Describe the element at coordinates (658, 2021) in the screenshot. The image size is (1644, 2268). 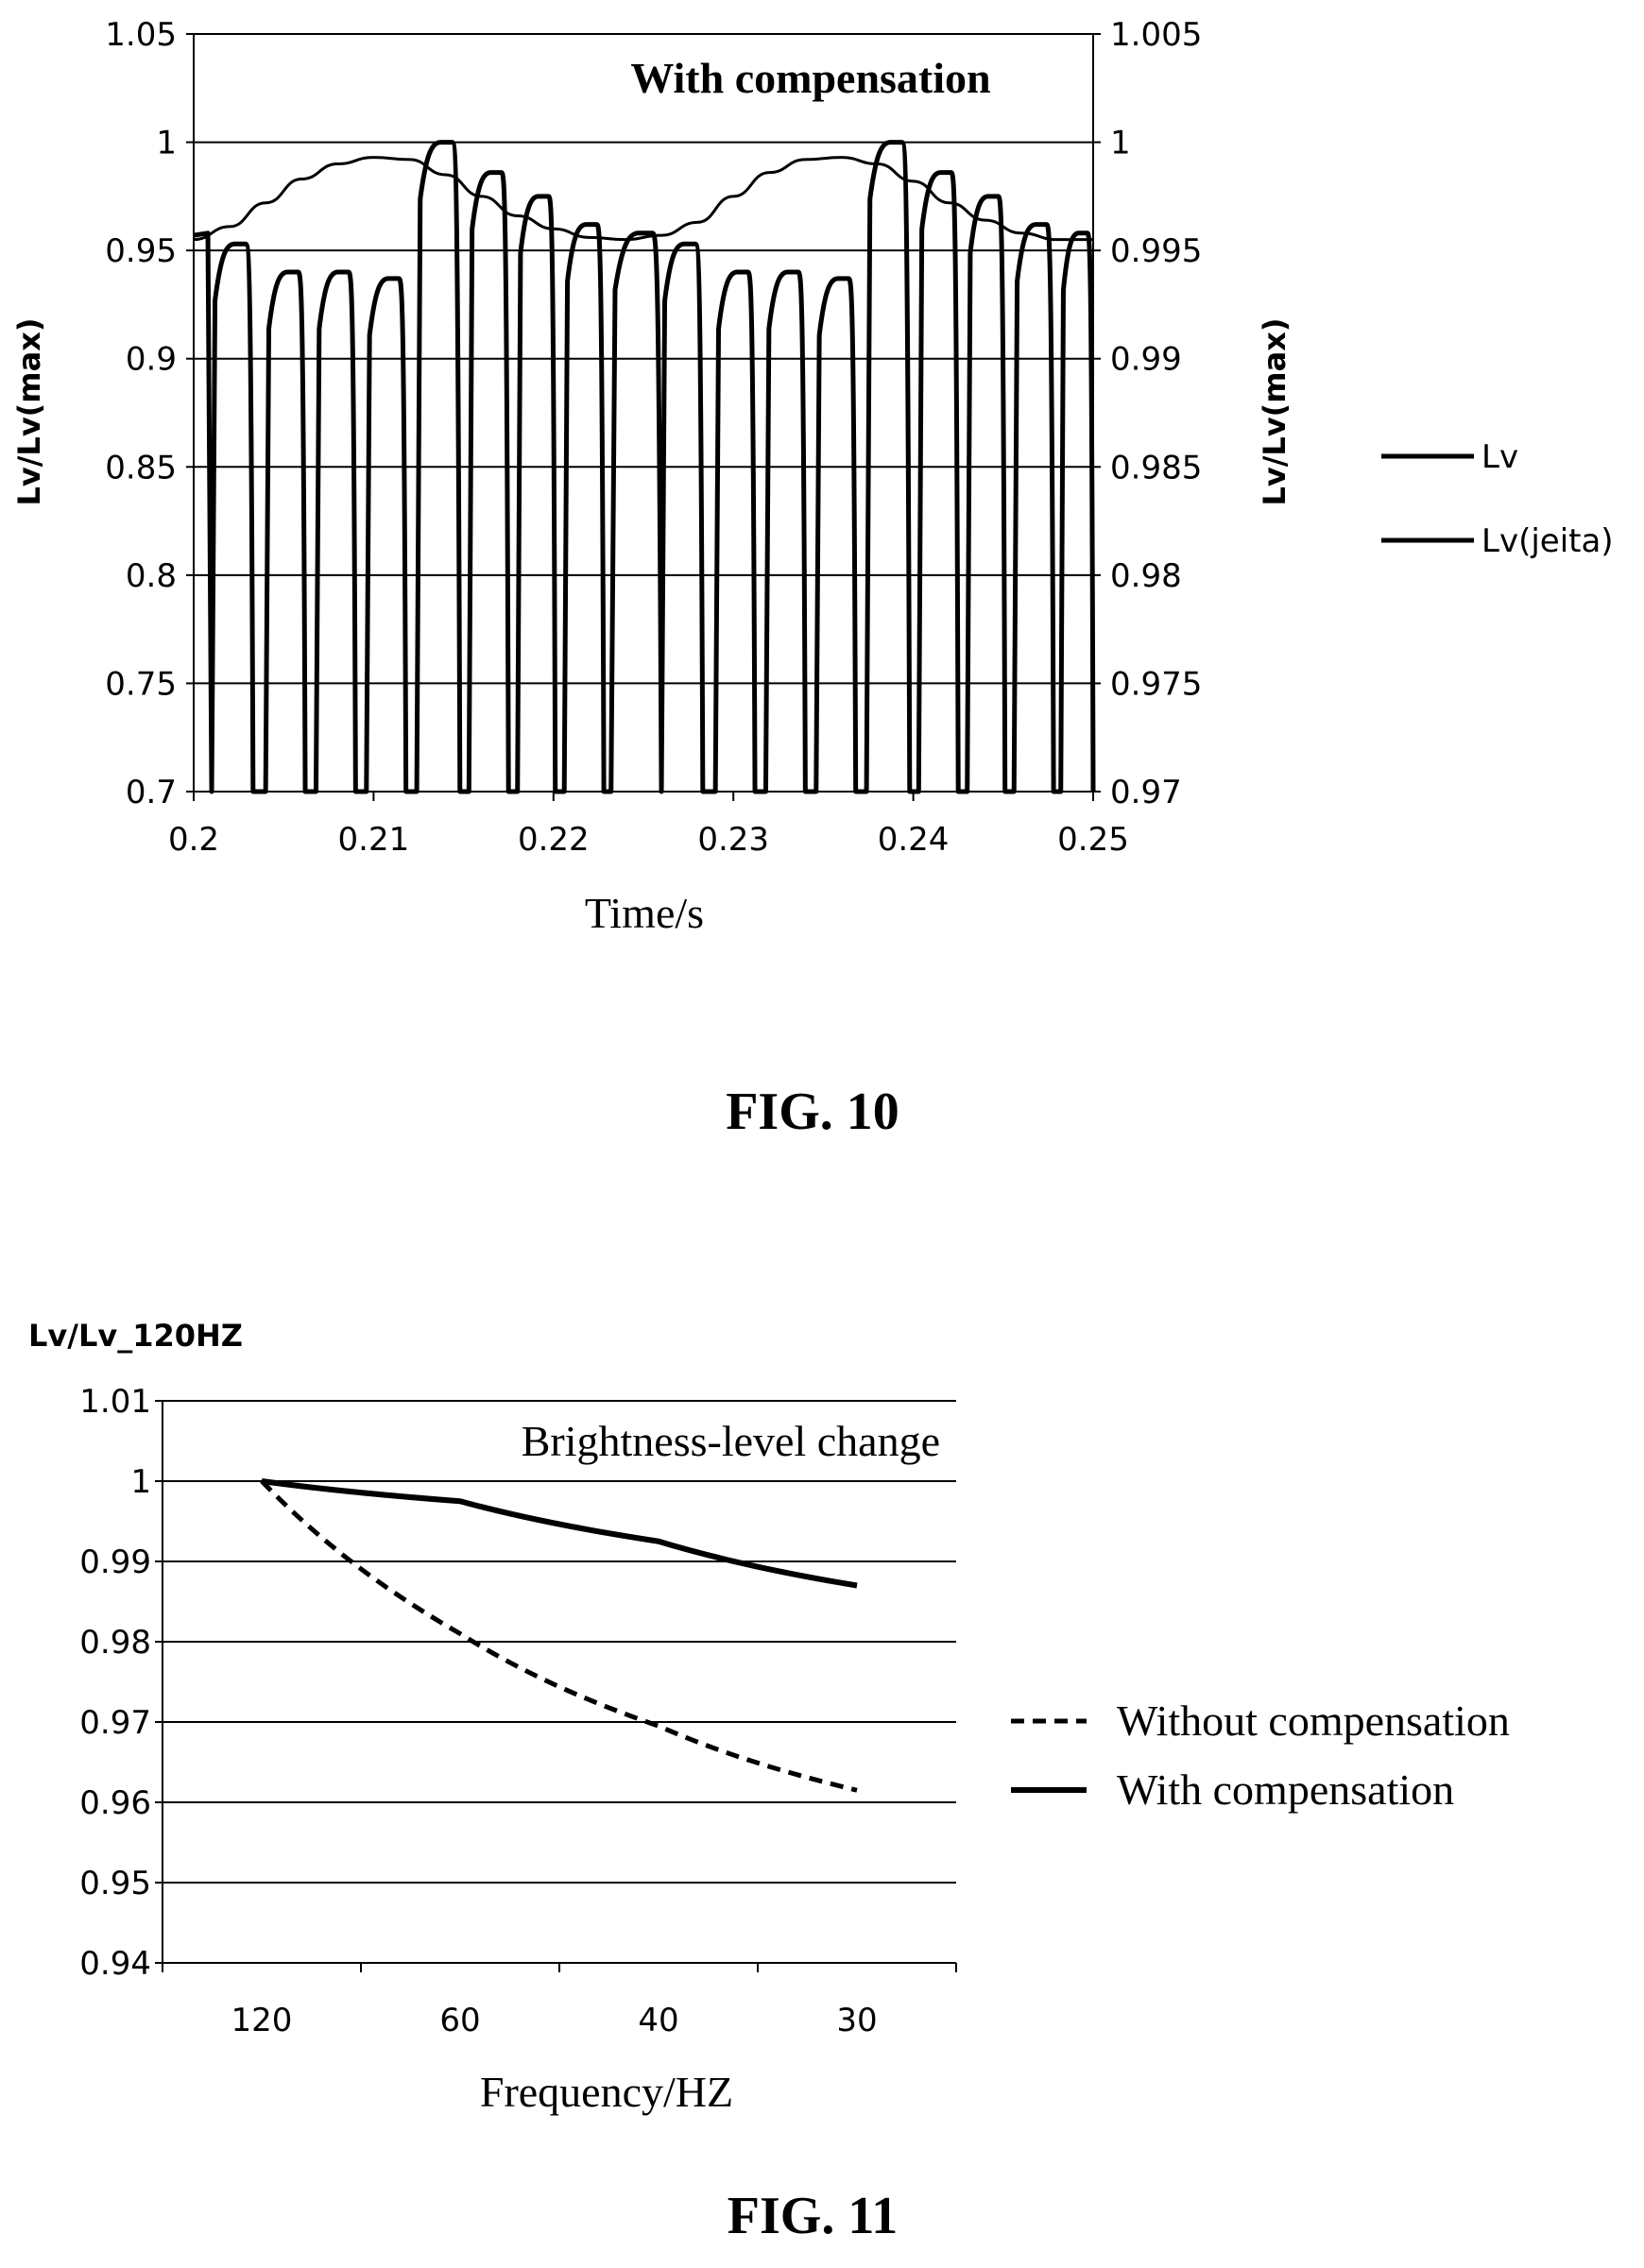
I see `fig11-x-tick-label: 40` at that location.